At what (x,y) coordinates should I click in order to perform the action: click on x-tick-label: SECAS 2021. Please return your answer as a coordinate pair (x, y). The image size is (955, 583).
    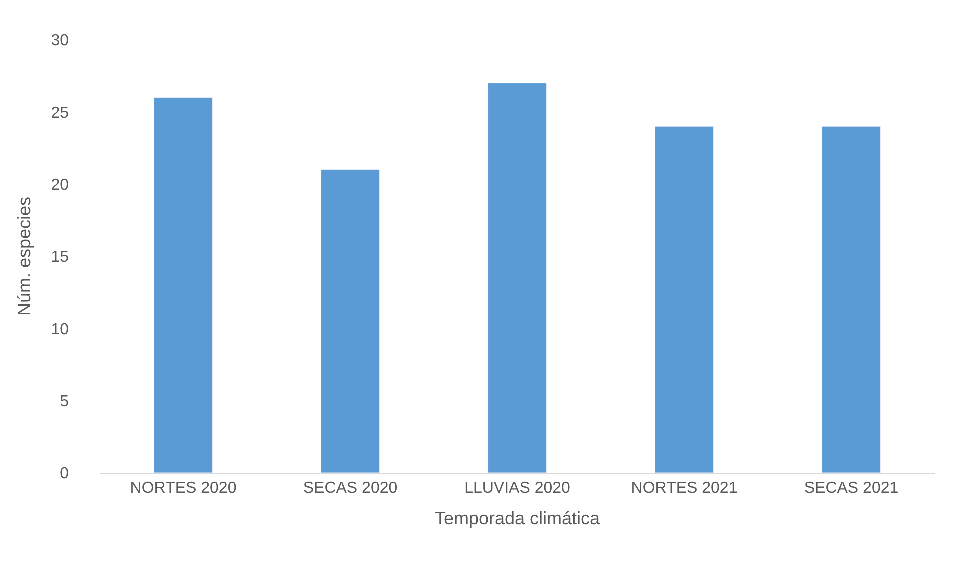
    Looking at the image, I should click on (851, 489).